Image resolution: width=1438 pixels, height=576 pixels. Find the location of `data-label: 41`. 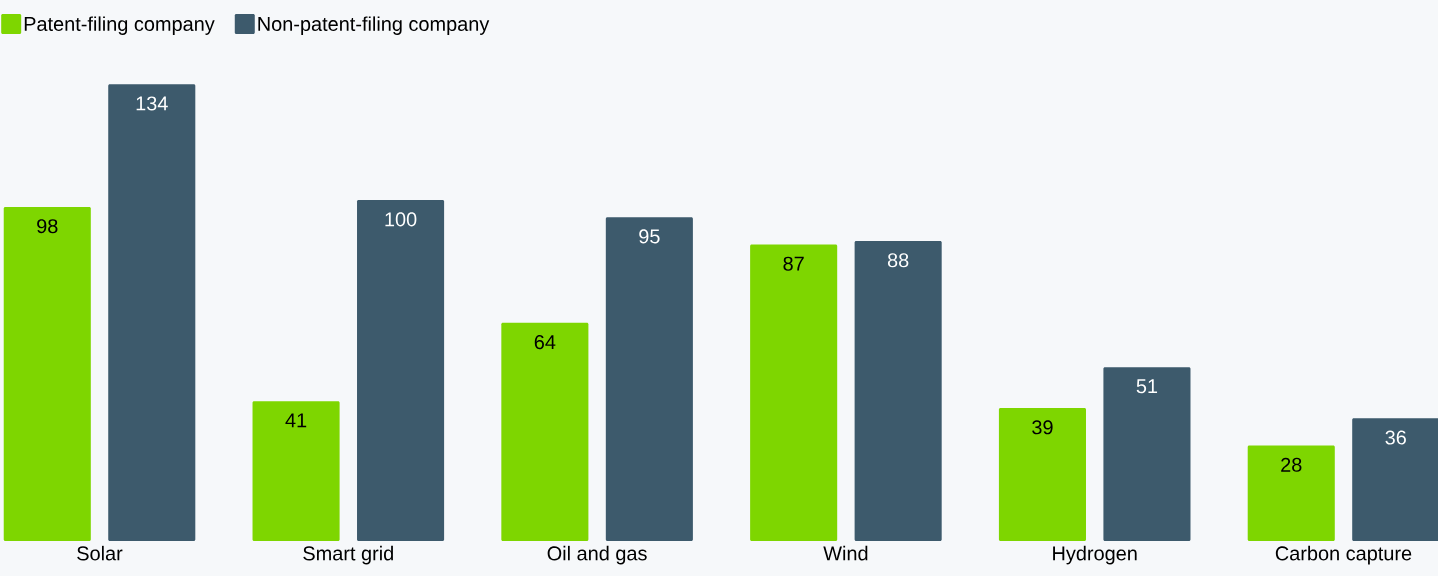

data-label: 41 is located at coordinates (296, 420).